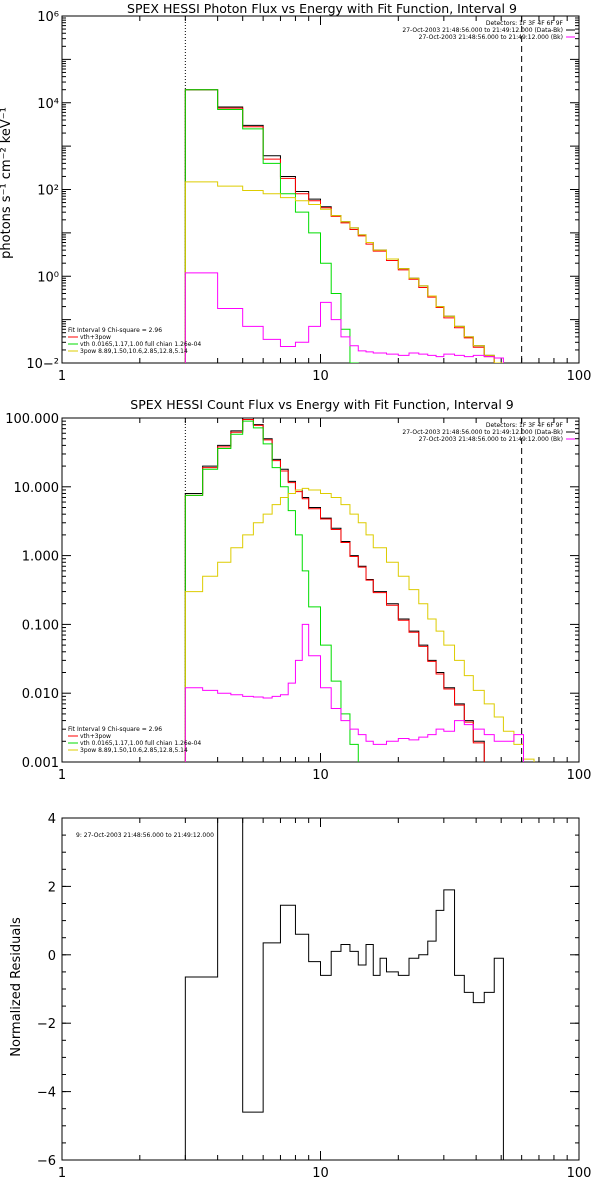 This screenshot has height=1200, width=600. I want to click on y-tick-label: 2, so click(52, 887).